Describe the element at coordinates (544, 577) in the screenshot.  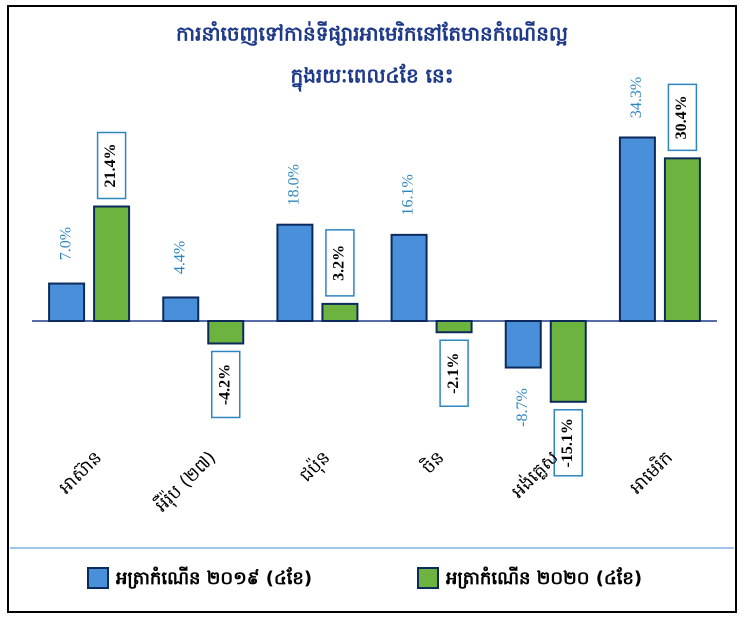
I see `legend-label: អត្រាកំណើន ២០២០ (៤ខែ)` at that location.